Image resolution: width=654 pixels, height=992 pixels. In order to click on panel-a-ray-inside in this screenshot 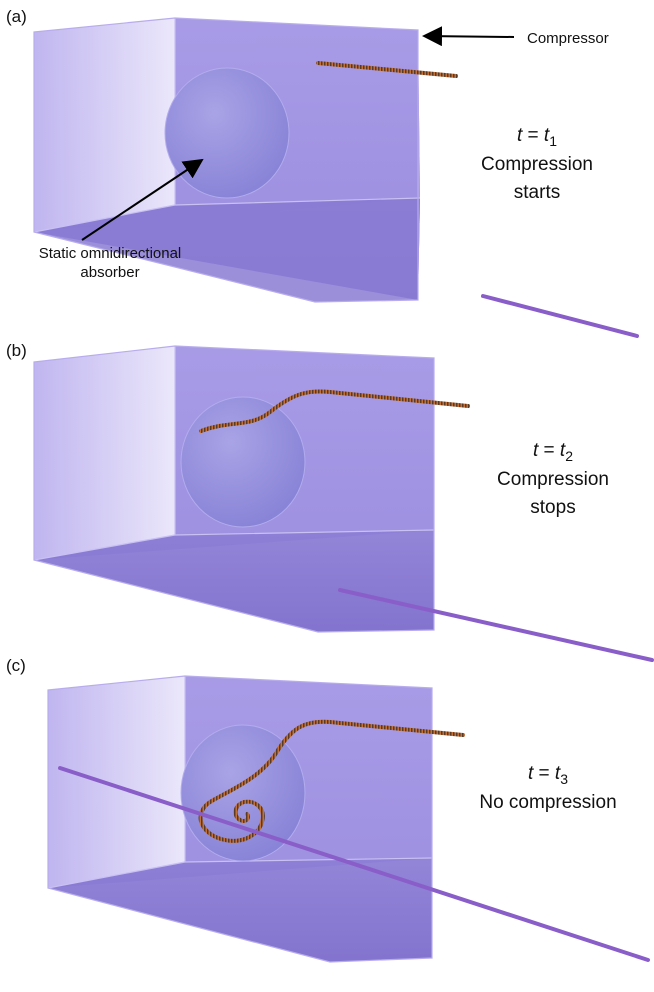, I will do `click(387, 69)`.